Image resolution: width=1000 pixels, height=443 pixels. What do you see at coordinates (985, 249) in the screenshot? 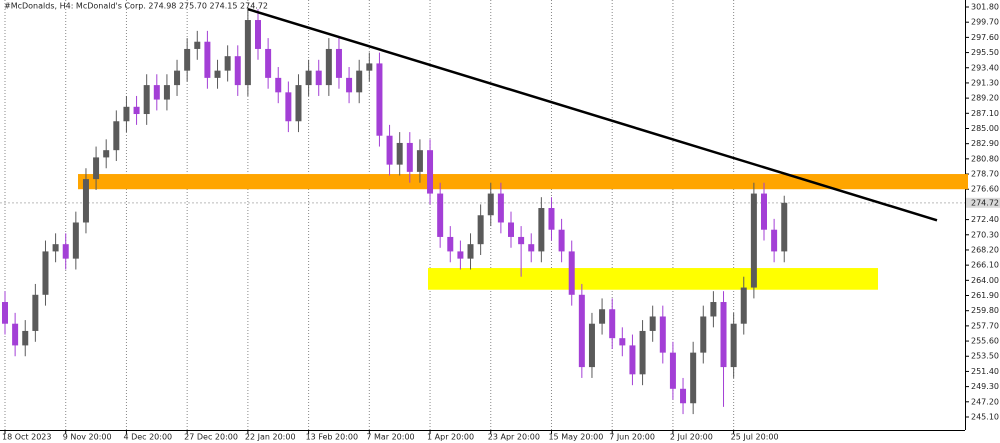
I see `y-tick-label: 268.20` at bounding box center [985, 249].